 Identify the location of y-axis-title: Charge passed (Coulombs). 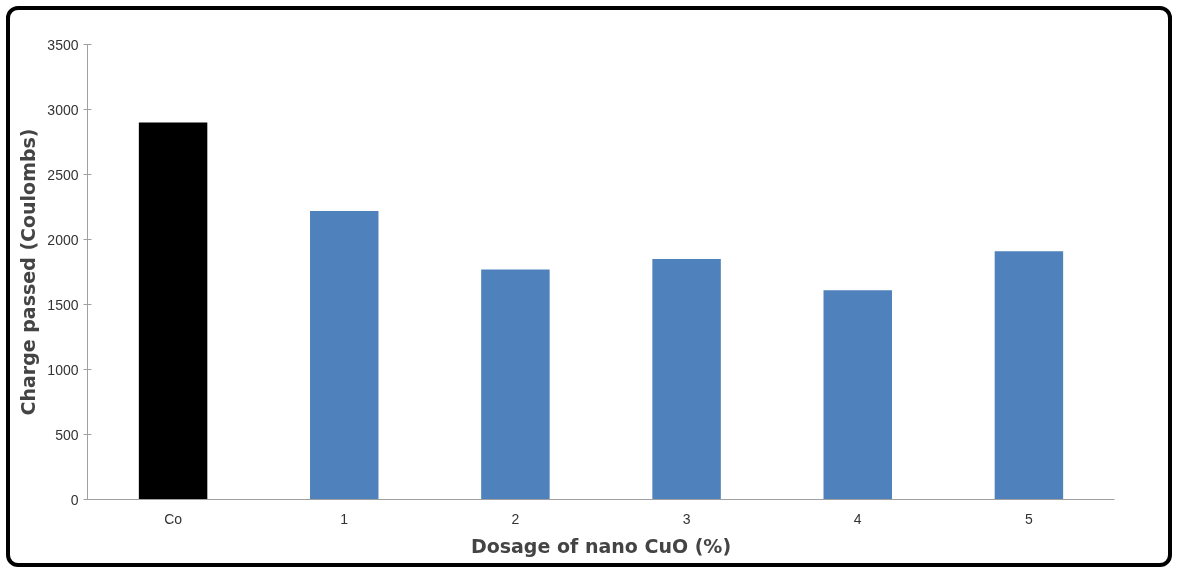
(28, 272).